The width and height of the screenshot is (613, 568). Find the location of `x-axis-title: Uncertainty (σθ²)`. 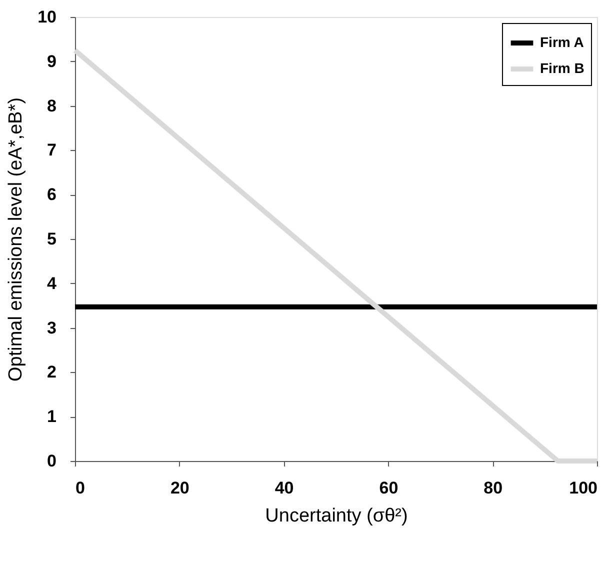

x-axis-title: Uncertainty (σθ²) is located at coordinates (336, 516).